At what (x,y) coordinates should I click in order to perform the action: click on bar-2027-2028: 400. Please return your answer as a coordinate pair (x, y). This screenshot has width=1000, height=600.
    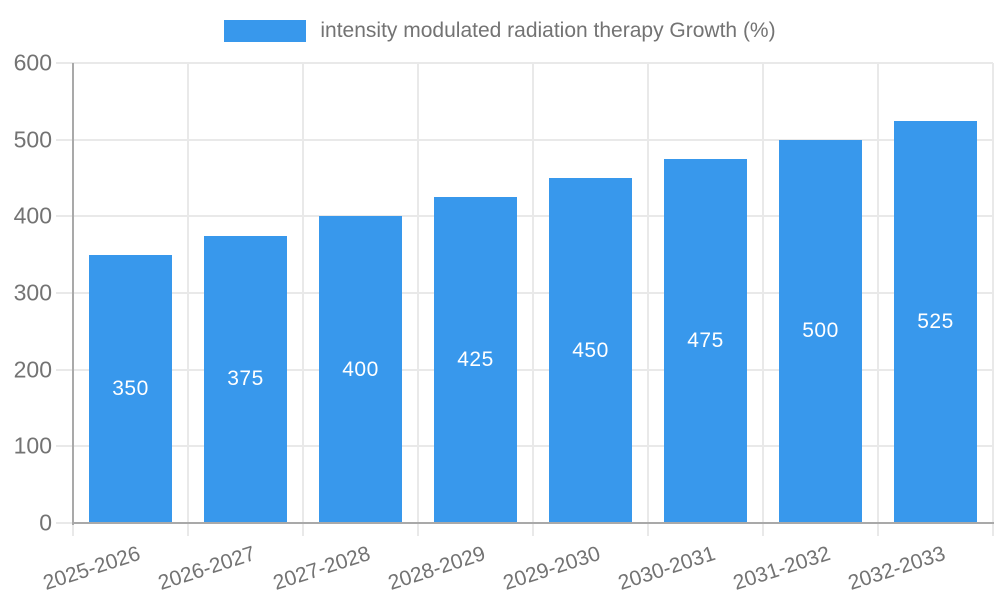
    Looking at the image, I should click on (360, 369).